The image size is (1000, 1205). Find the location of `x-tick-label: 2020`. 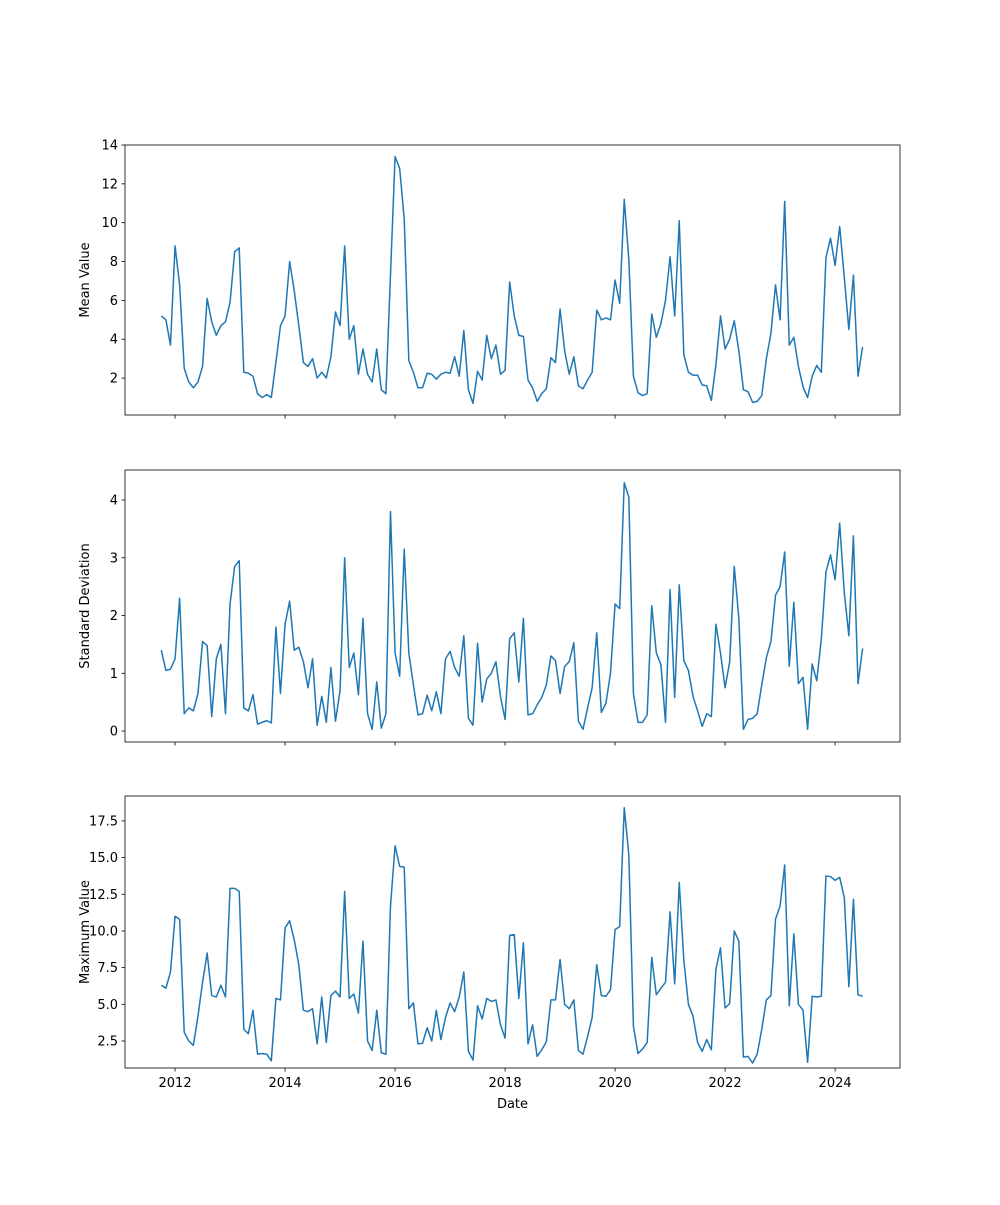

x-tick-label: 2020 is located at coordinates (615, 1083).